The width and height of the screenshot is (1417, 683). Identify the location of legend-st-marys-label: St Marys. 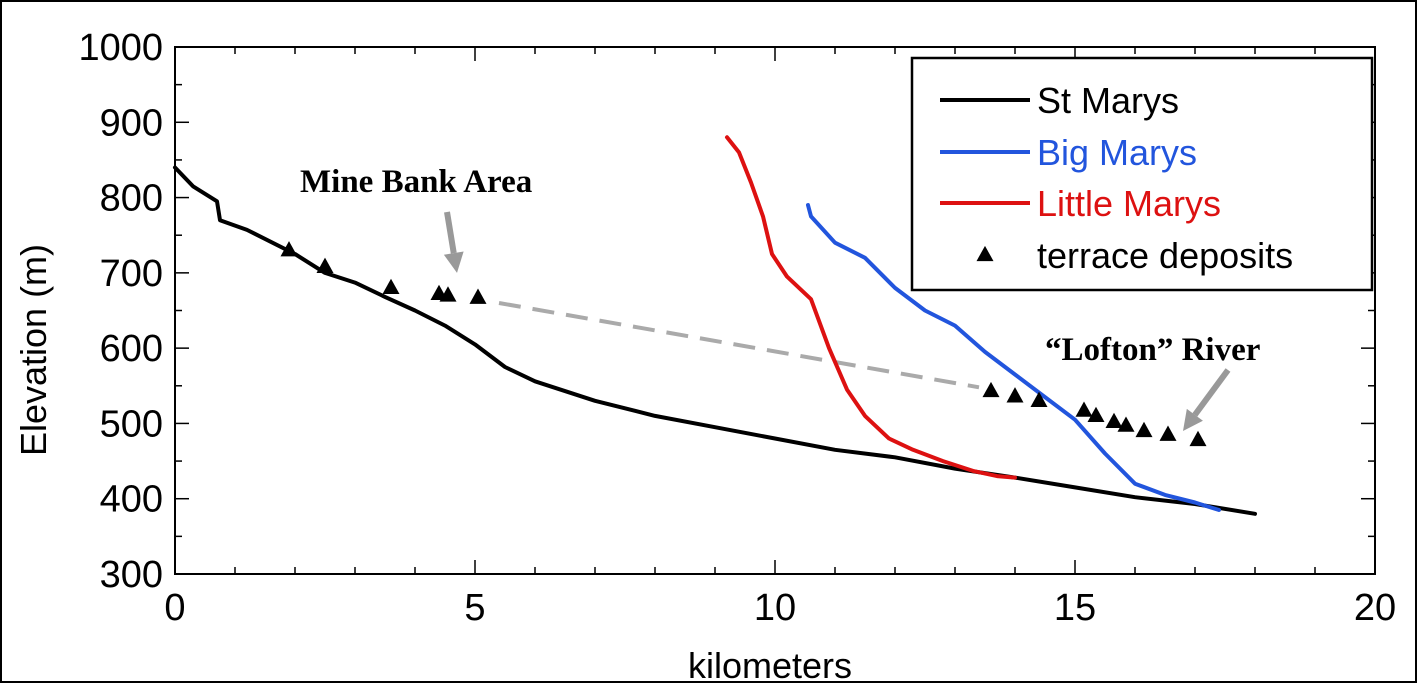
(1108, 100).